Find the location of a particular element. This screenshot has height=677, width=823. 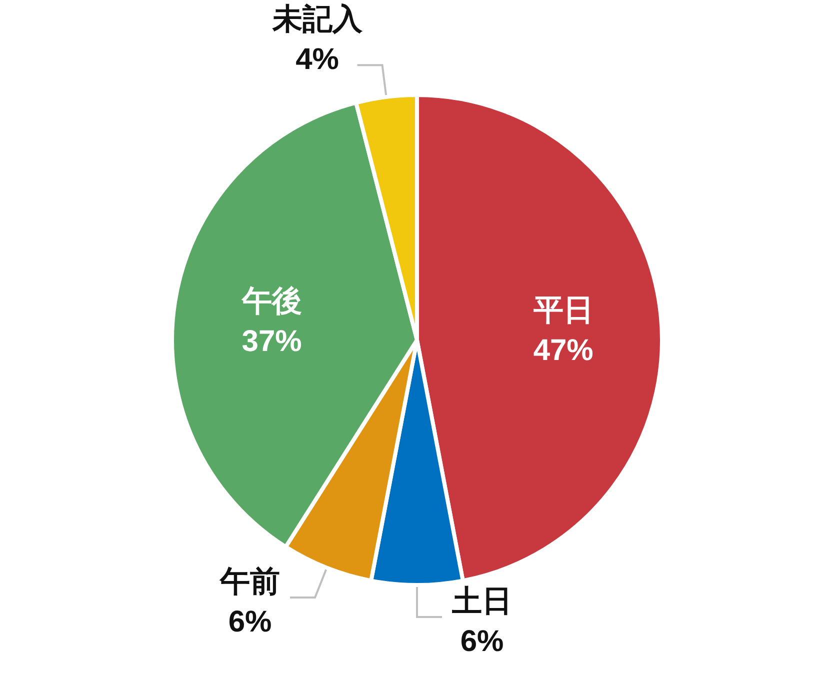

slice-label: 午前 is located at coordinates (249, 582).